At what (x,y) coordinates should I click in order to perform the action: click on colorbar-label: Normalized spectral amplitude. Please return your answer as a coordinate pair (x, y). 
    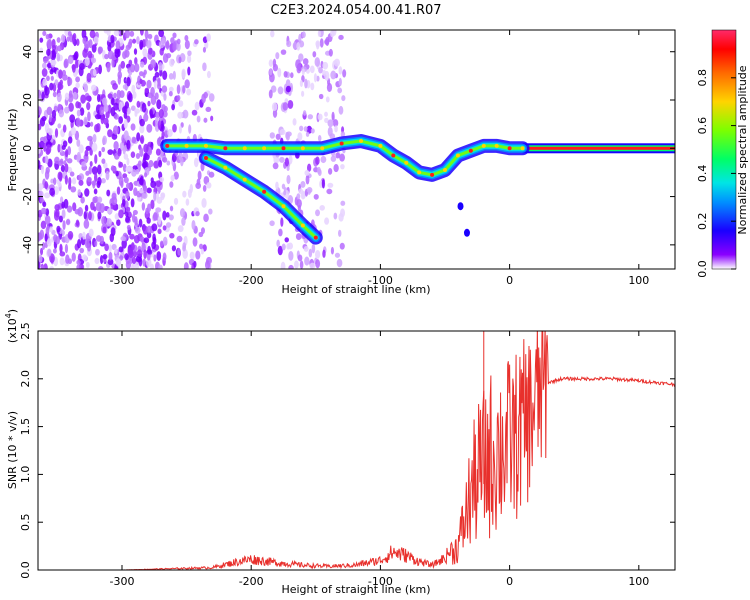
    Looking at the image, I should click on (742, 149).